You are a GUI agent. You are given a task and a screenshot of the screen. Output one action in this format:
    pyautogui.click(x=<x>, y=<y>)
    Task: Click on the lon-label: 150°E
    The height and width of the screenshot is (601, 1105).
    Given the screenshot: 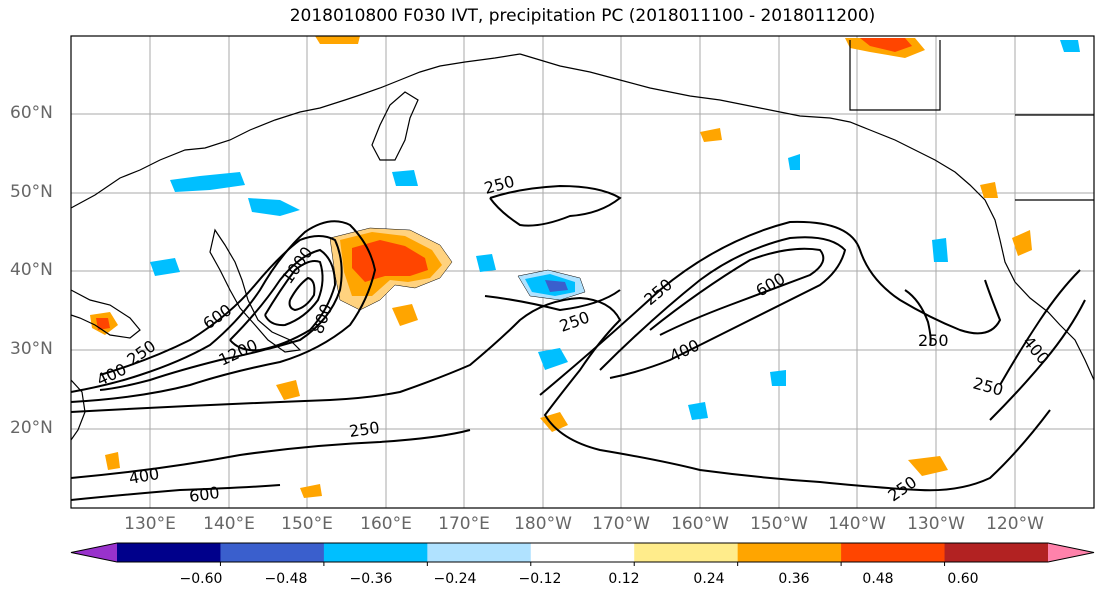 What is the action you would take?
    pyautogui.click(x=307, y=524)
    